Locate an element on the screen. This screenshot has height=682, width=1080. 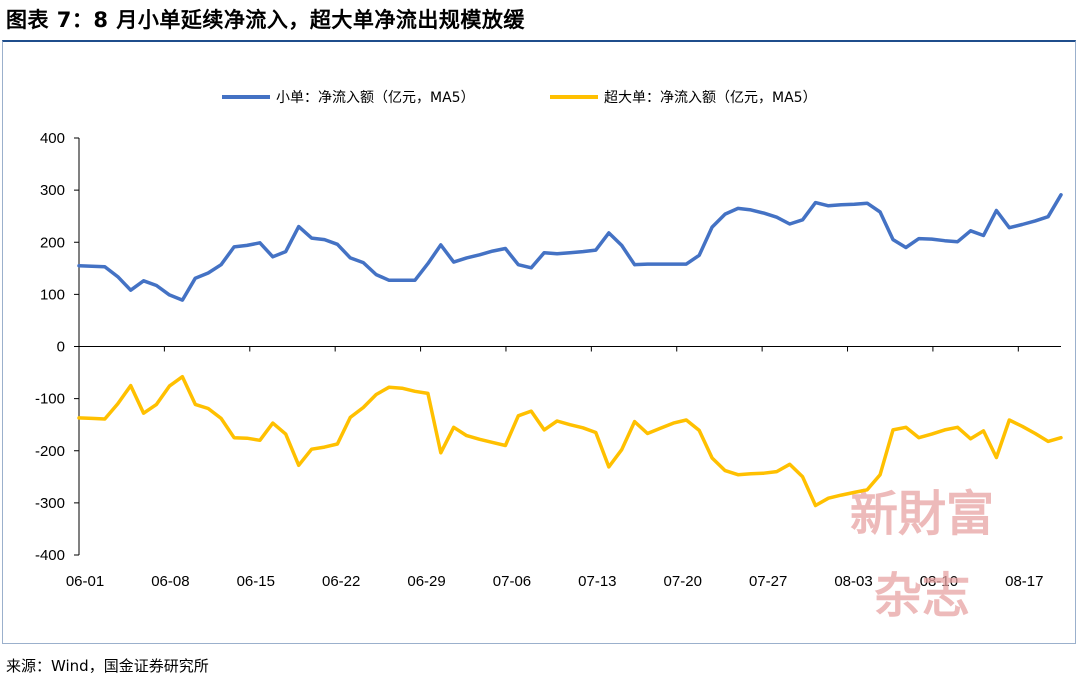
x-tick-label: 07-06 is located at coordinates (512, 581).